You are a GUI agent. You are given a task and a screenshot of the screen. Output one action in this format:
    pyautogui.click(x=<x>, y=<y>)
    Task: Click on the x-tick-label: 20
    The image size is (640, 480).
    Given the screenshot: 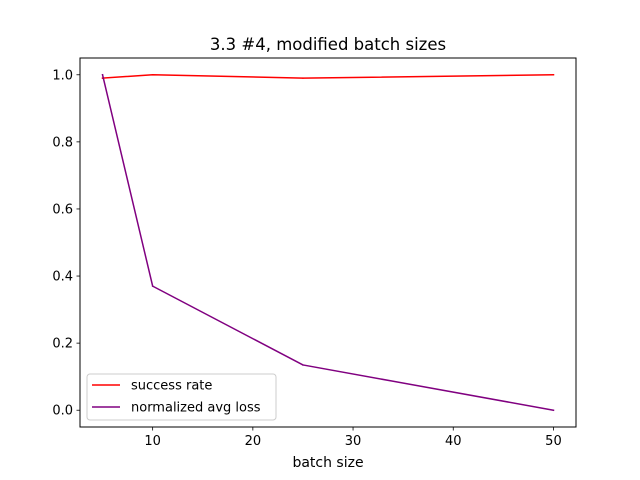 What is the action you would take?
    pyautogui.click(x=253, y=441)
    